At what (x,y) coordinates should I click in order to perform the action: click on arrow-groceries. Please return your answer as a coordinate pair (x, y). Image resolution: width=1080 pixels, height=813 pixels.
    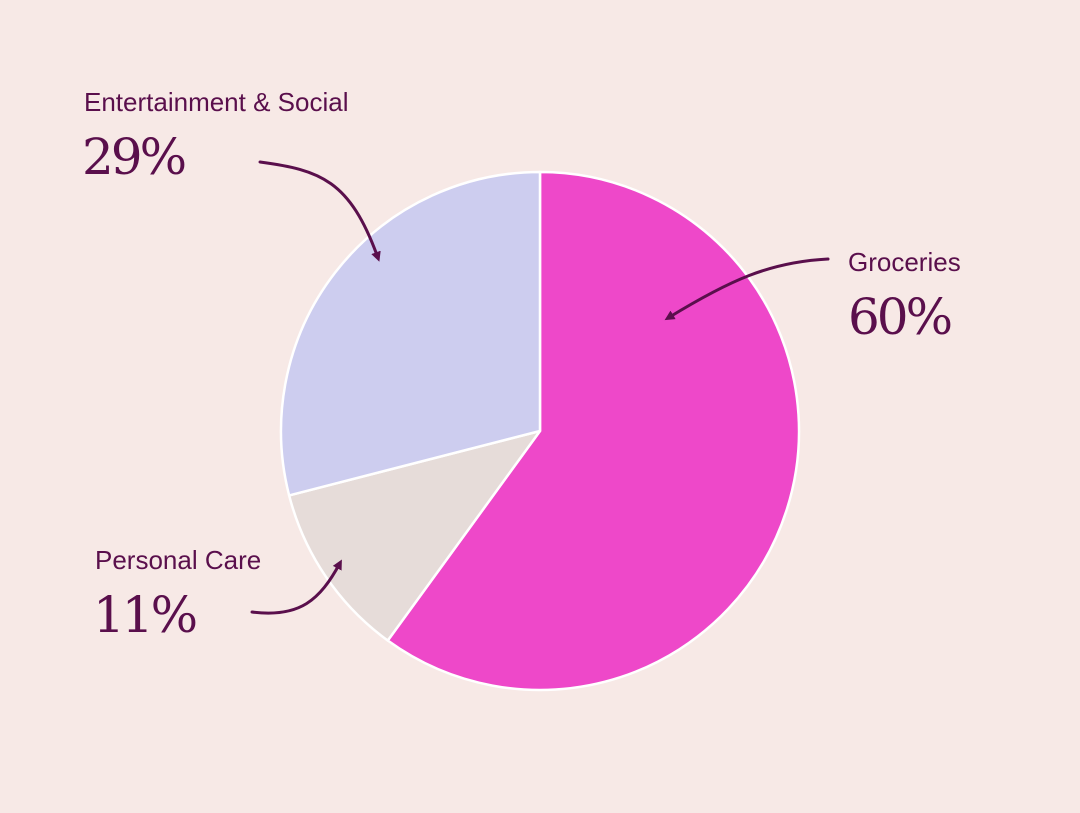
    Looking at the image, I should click on (747, 289).